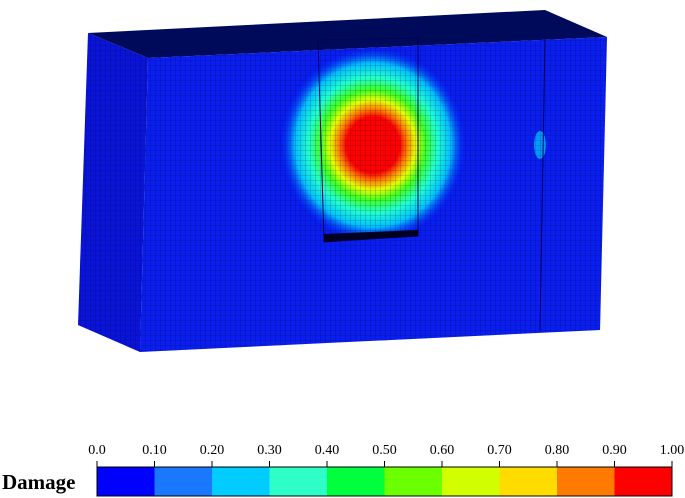 The image size is (685, 498). Describe the element at coordinates (442, 450) in the screenshot. I see `tick-label: 0.60` at that location.